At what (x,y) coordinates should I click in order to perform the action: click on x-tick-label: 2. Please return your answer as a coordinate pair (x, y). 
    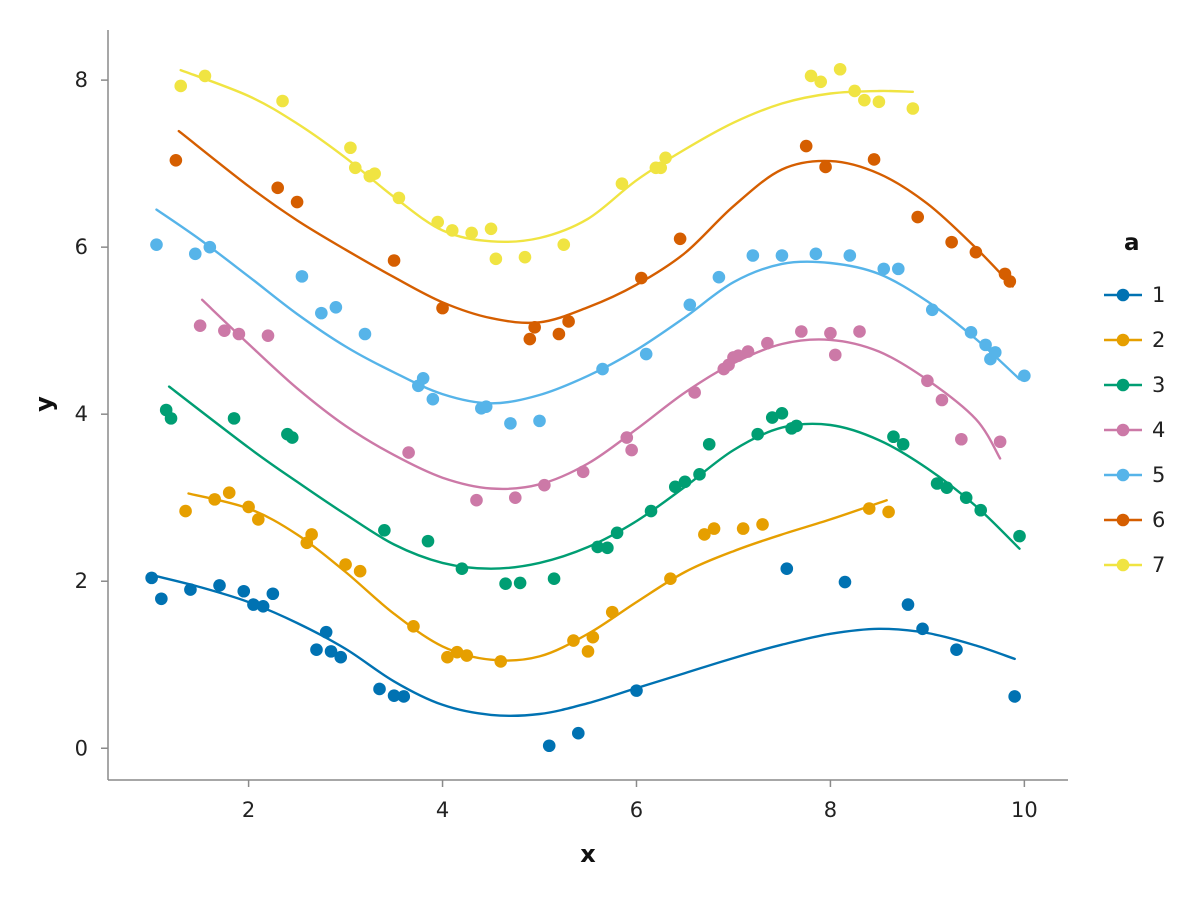
    Looking at the image, I should click on (248, 810).